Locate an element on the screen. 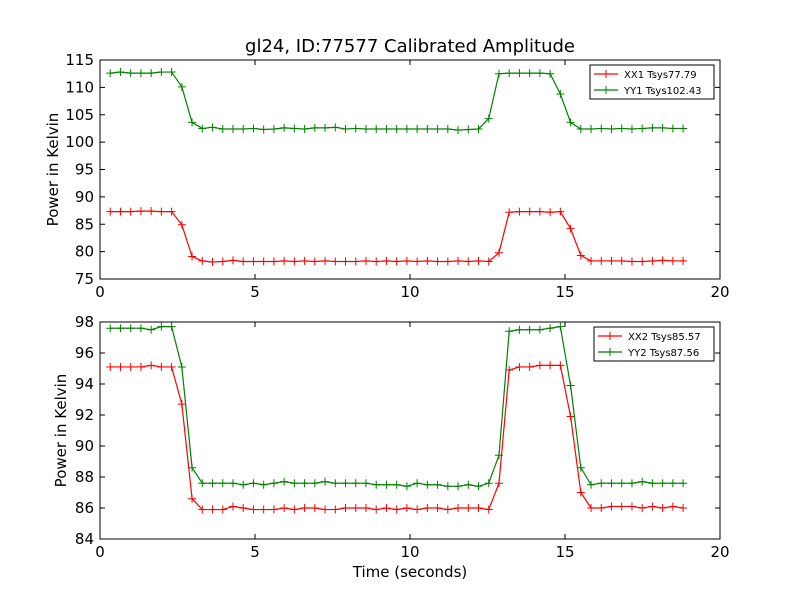 This screenshot has width=800, height=600. x-tick-label: 5 is located at coordinates (255, 292).